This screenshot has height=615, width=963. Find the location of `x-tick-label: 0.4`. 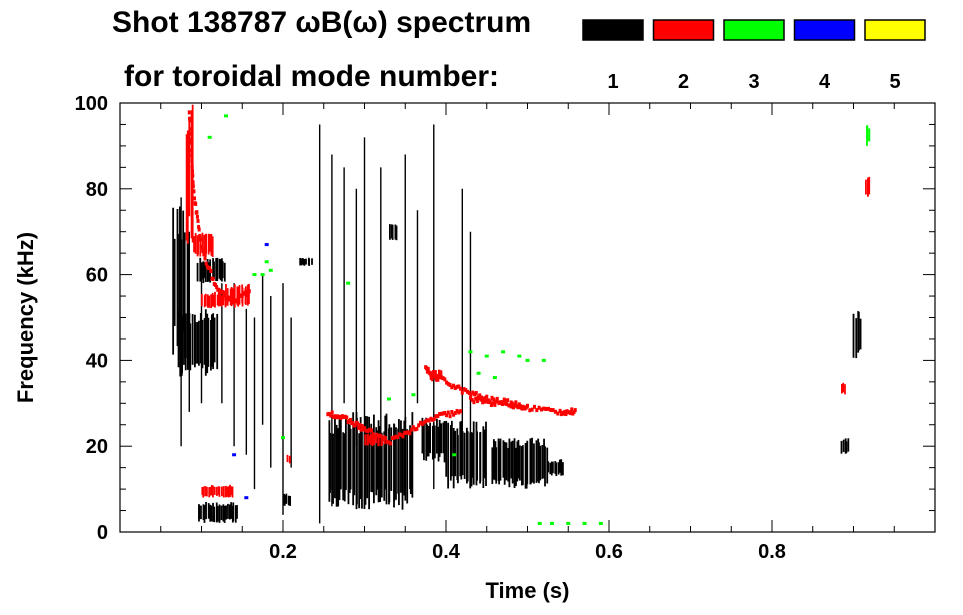

x-tick-label: 0.4 is located at coordinates (446, 552).